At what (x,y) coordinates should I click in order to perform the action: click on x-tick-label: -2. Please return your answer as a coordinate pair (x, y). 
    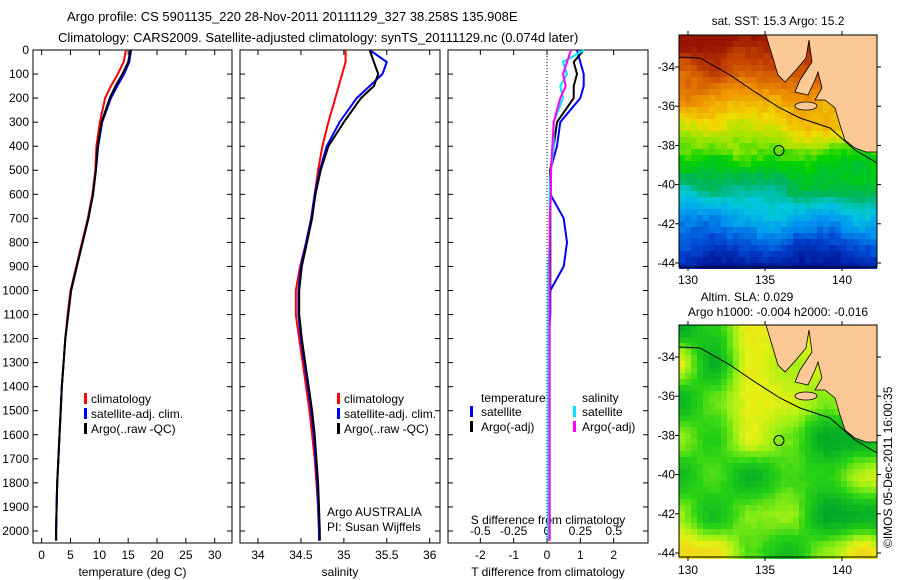
    Looking at the image, I should click on (480, 555).